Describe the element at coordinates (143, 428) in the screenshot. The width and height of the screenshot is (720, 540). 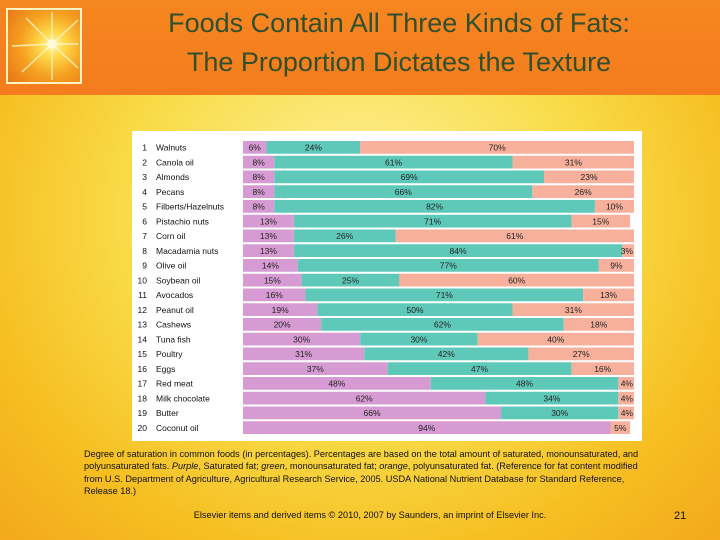
I see `row-number: 20` at that location.